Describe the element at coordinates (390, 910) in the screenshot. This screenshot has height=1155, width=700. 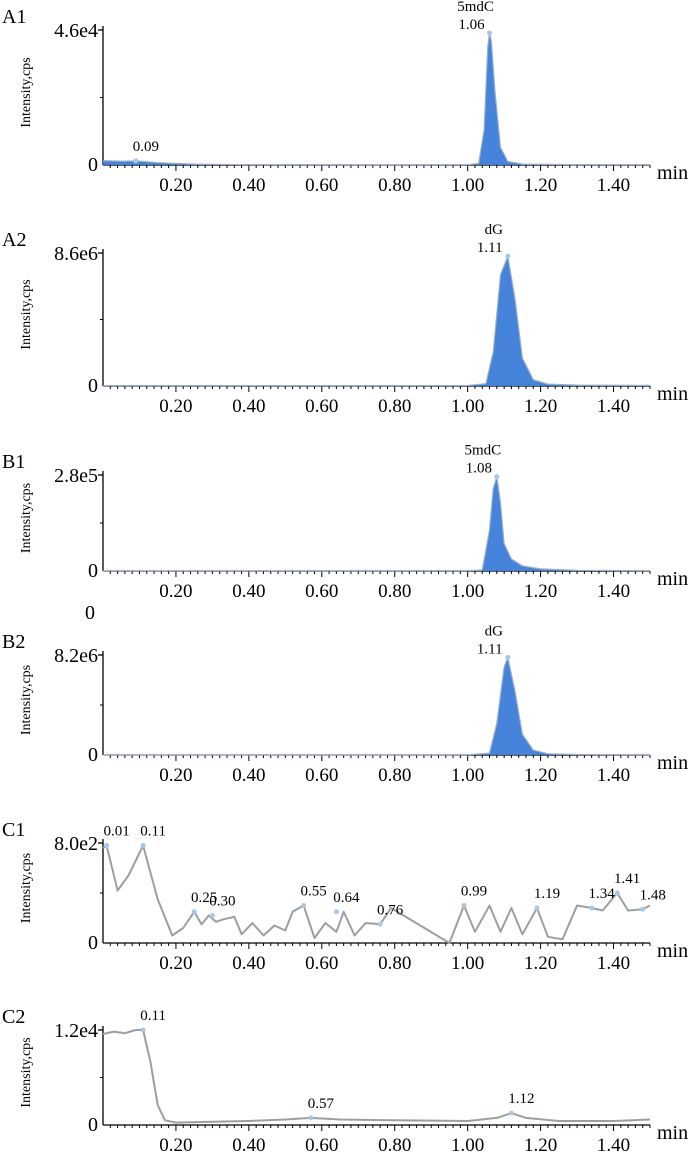
I see `panel-c1-peak-rt: 0.76` at that location.